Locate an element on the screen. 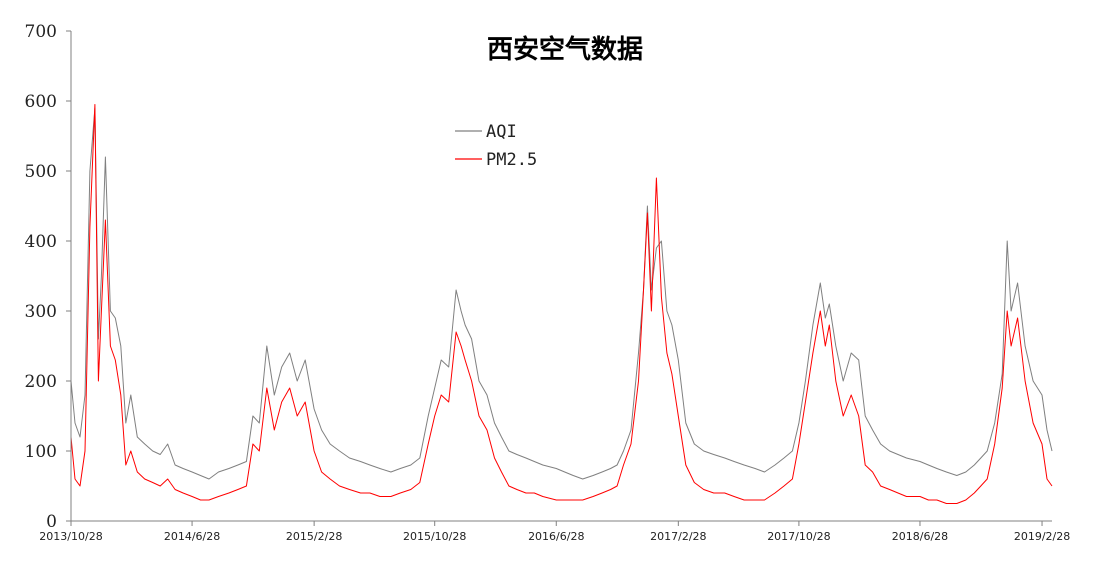 Image resolution: width=1111 pixels, height=569 pixels. x-tick-label: 2018/6/28 is located at coordinates (920, 536).